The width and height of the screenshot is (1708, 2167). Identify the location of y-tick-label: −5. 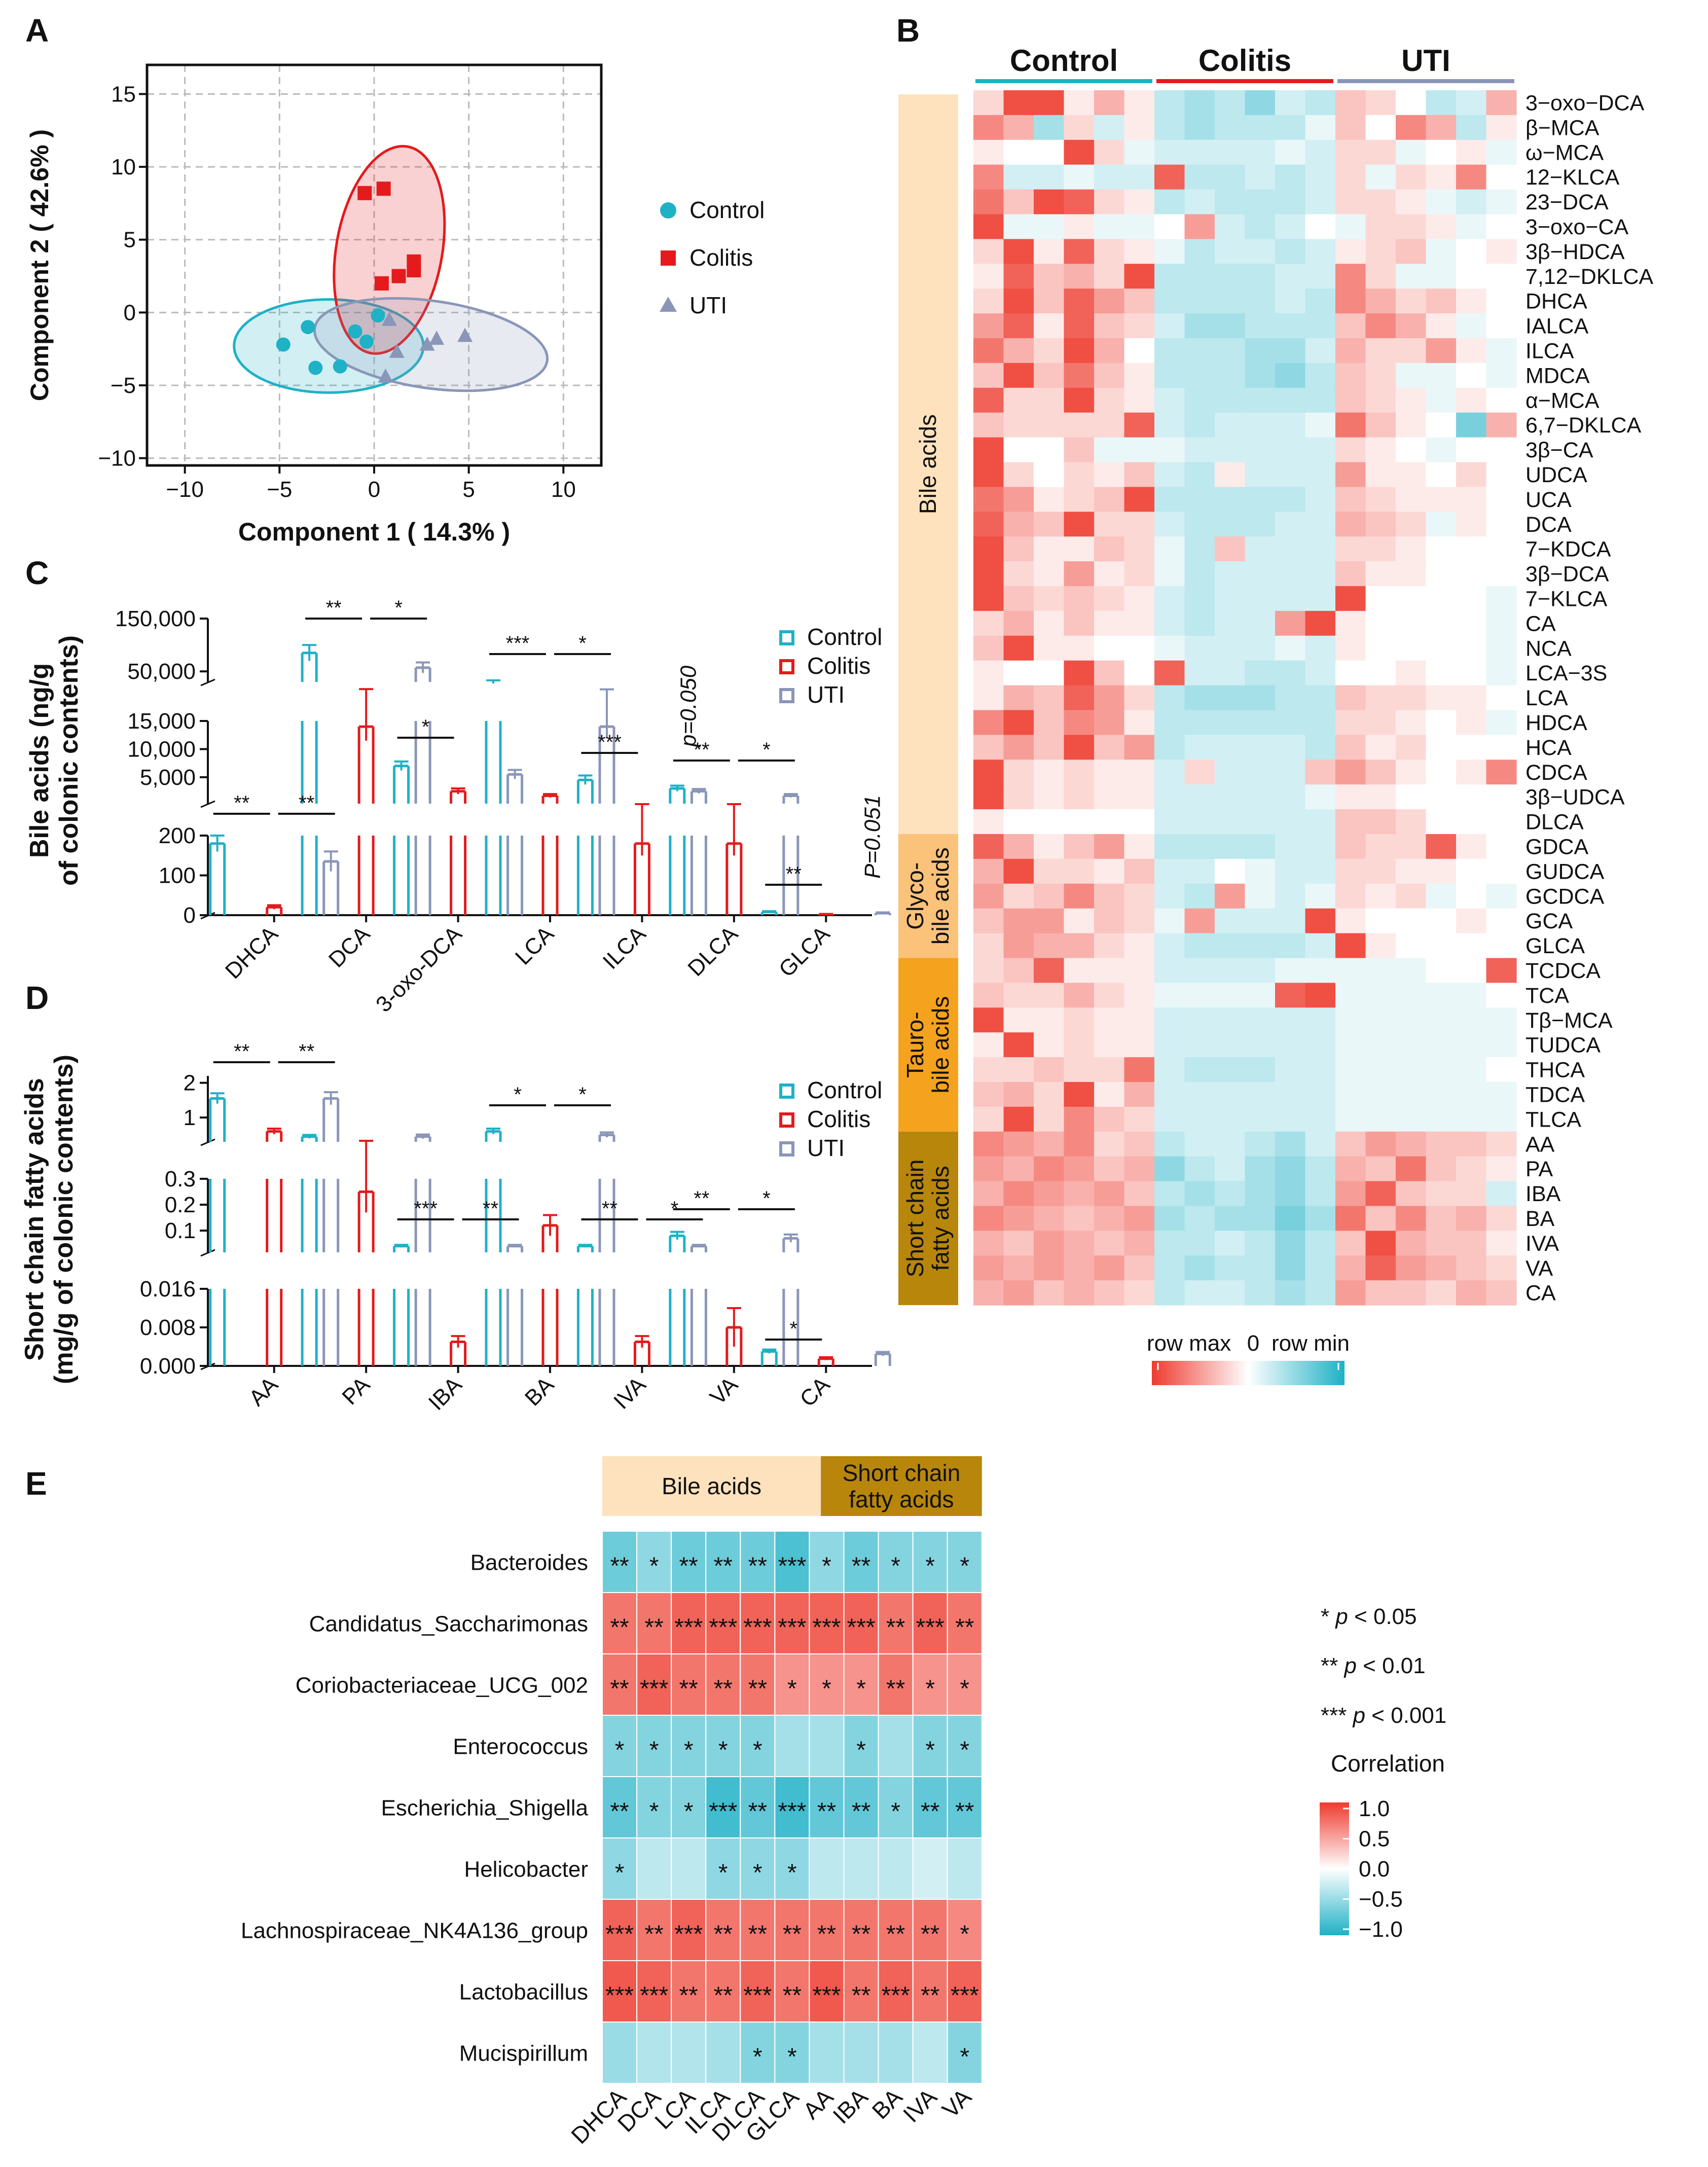
(124, 385).